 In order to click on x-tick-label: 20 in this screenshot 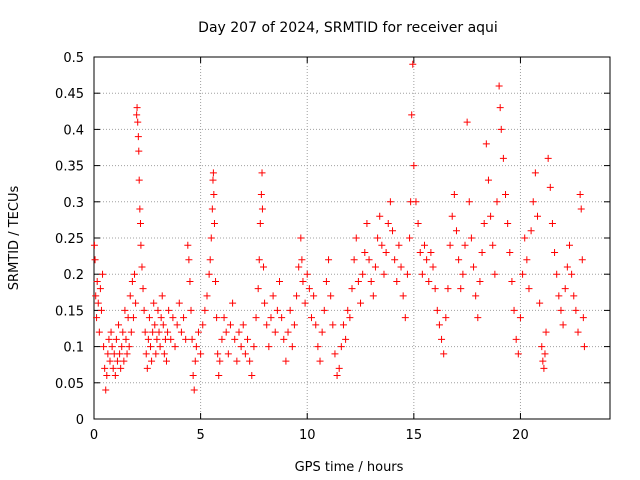, I will do `click(520, 435)`.